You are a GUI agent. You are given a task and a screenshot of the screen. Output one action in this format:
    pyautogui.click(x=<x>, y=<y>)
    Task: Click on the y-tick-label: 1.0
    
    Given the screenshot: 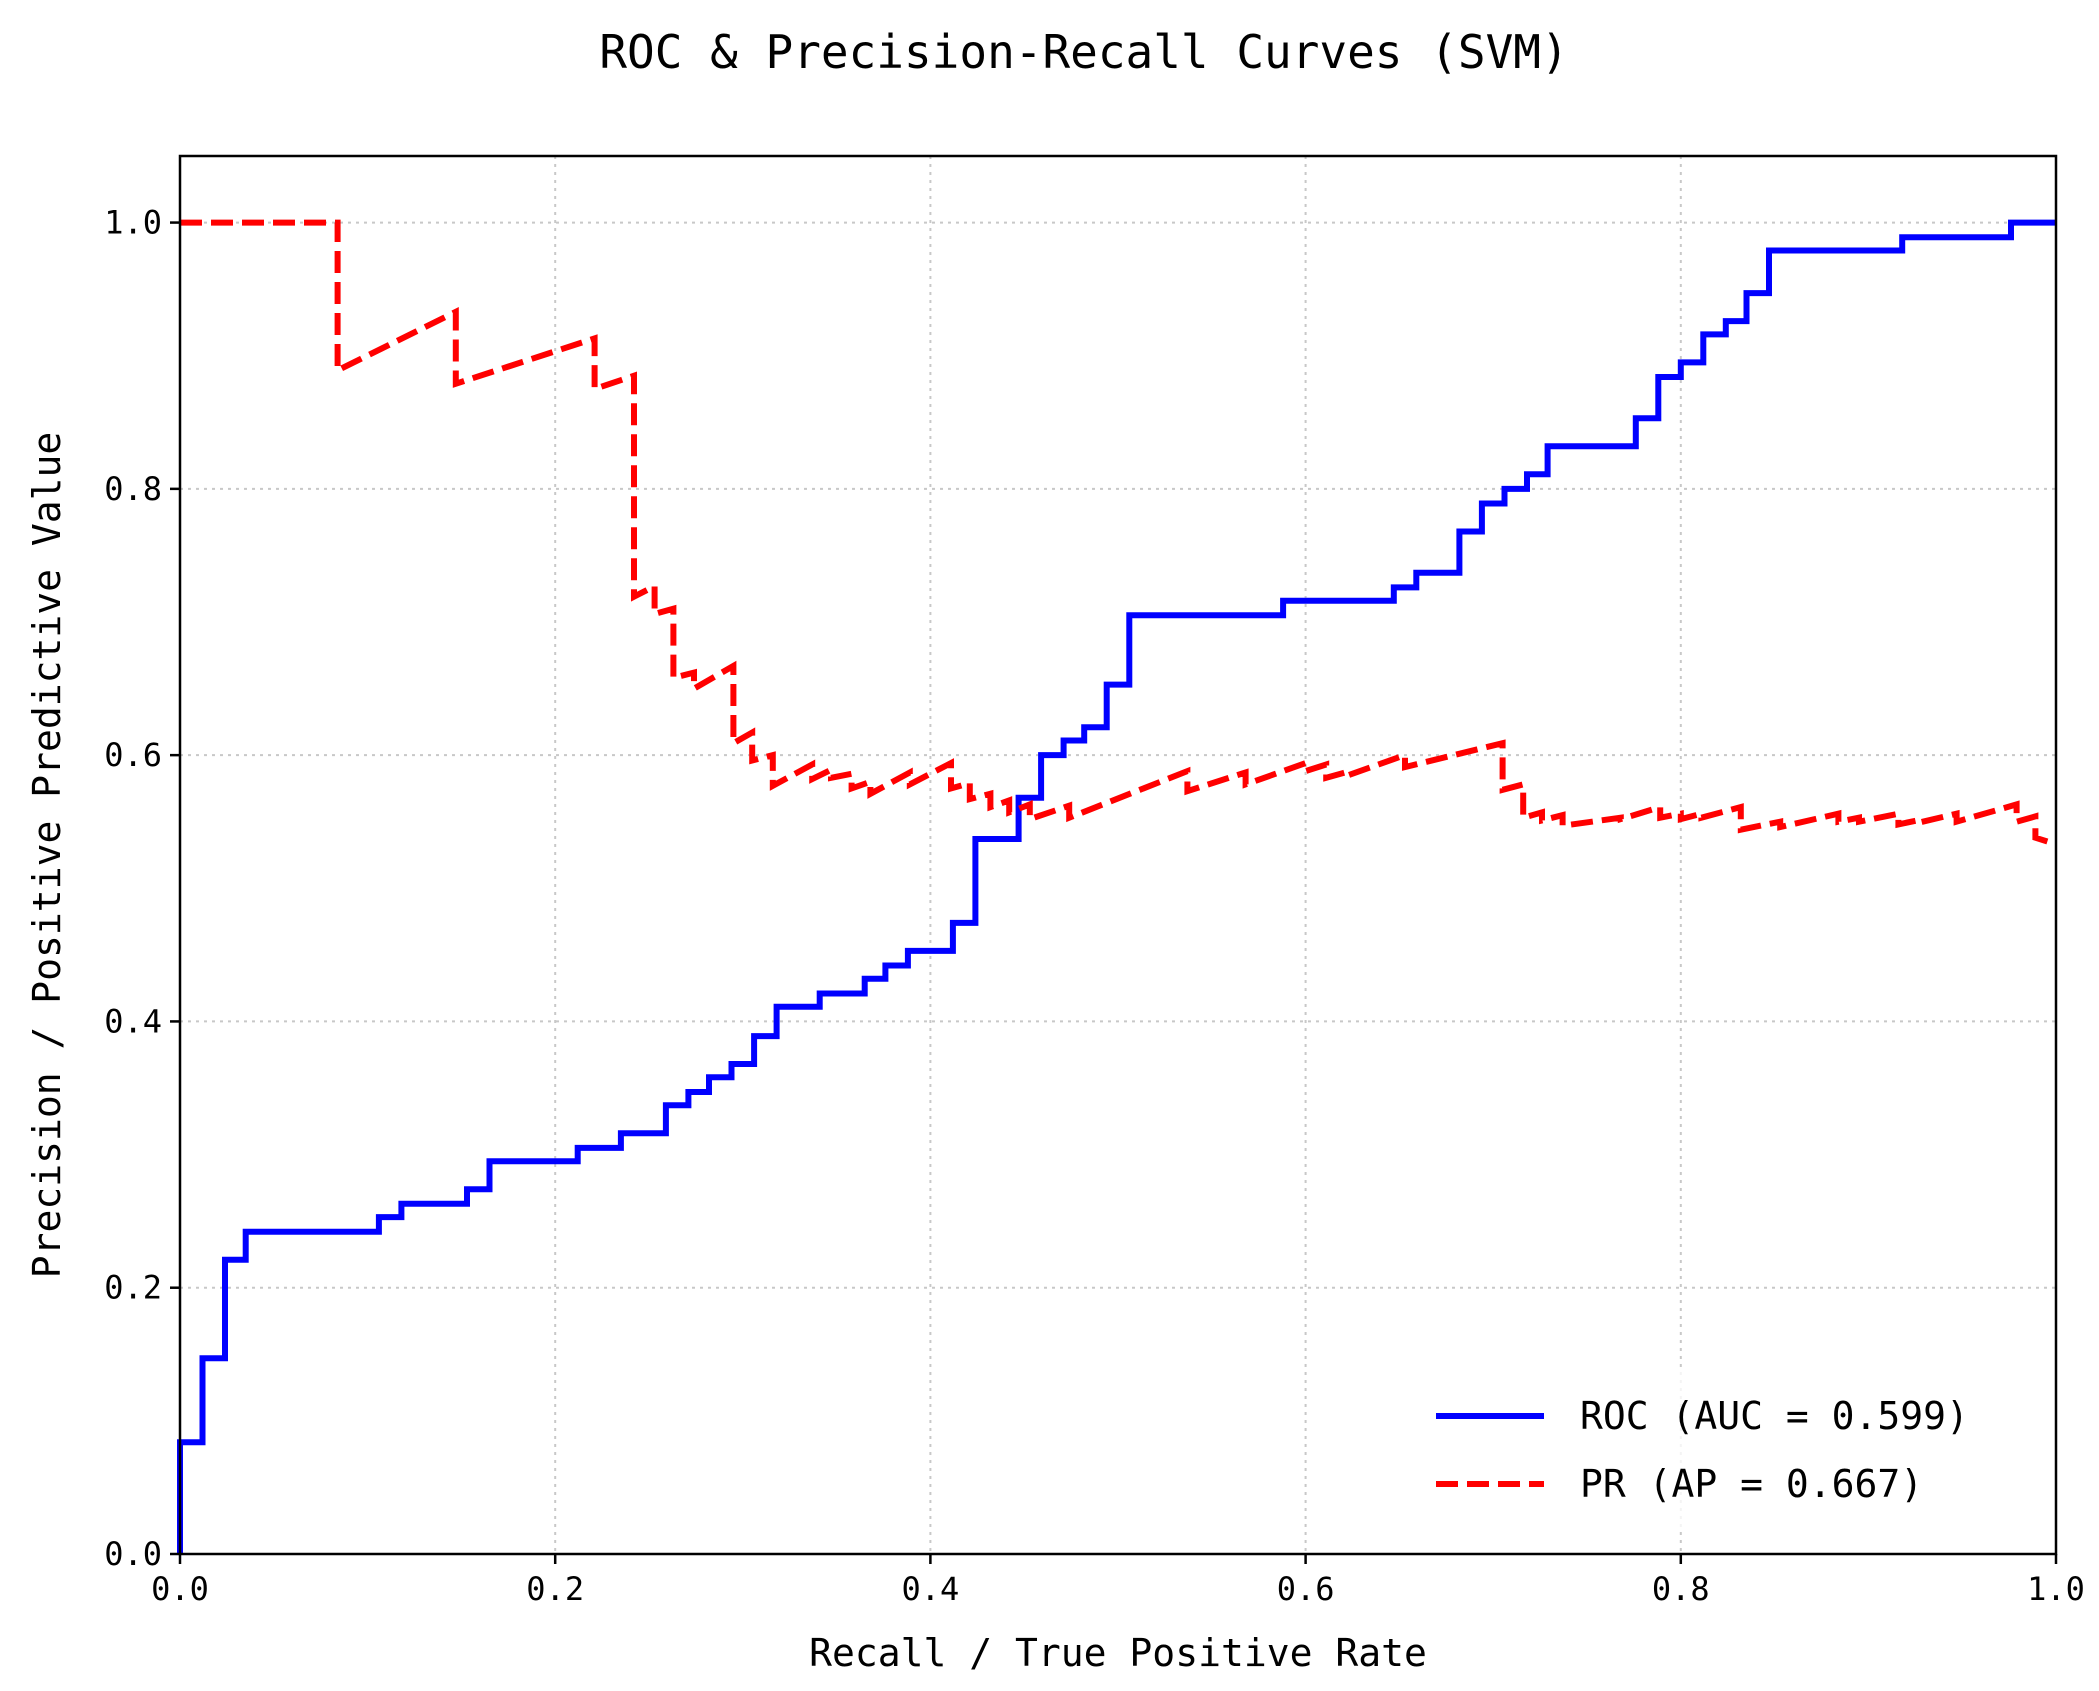 What is the action you would take?
    pyautogui.click(x=133, y=223)
    